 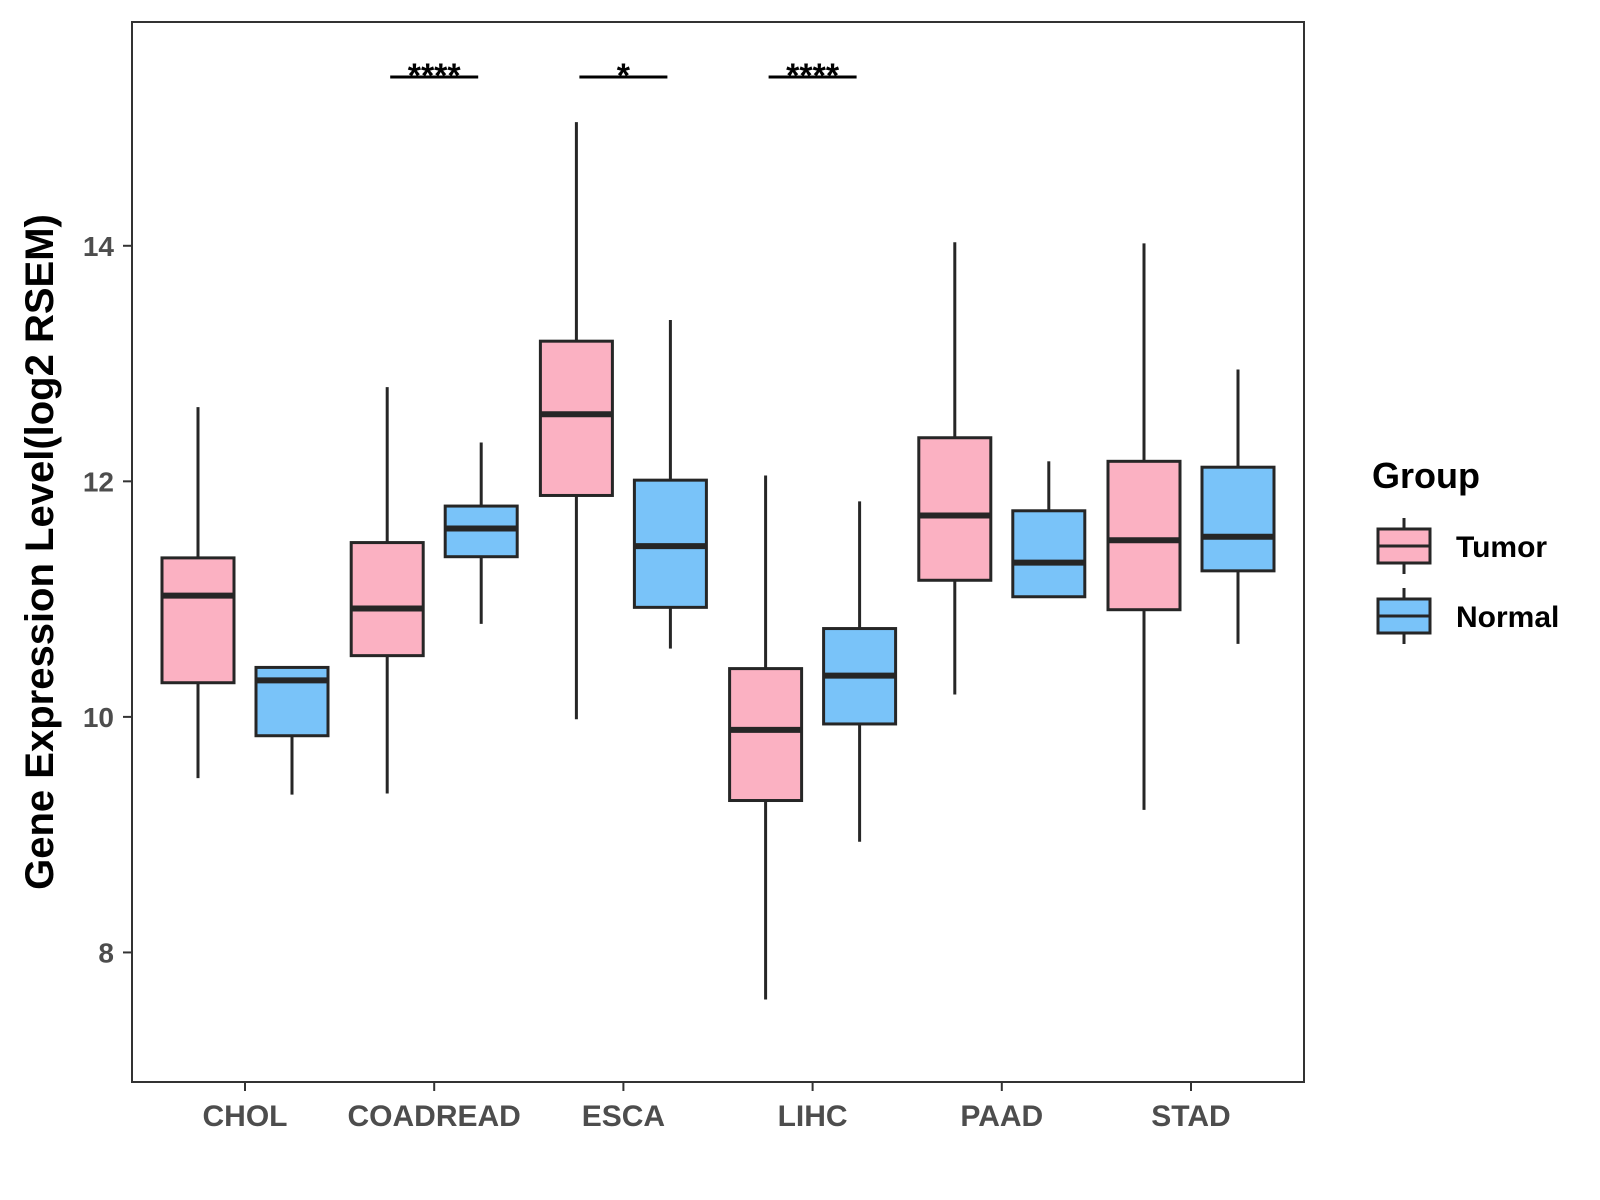 I want to click on x-tick-label: PAAD, so click(x=1001, y=1116).